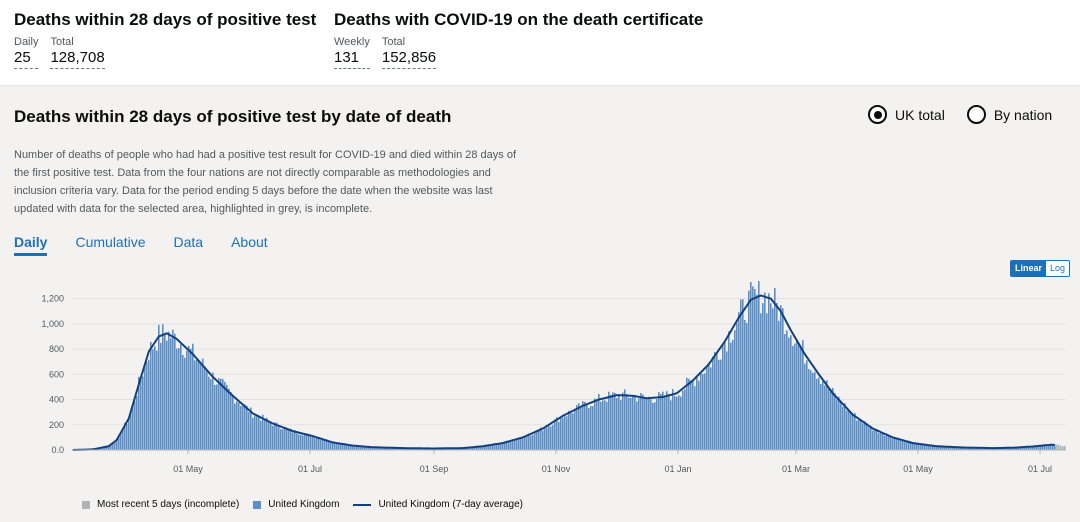 The width and height of the screenshot is (1080, 522). I want to click on chart-tabs: Daily Cumulative Data About, so click(141, 245).